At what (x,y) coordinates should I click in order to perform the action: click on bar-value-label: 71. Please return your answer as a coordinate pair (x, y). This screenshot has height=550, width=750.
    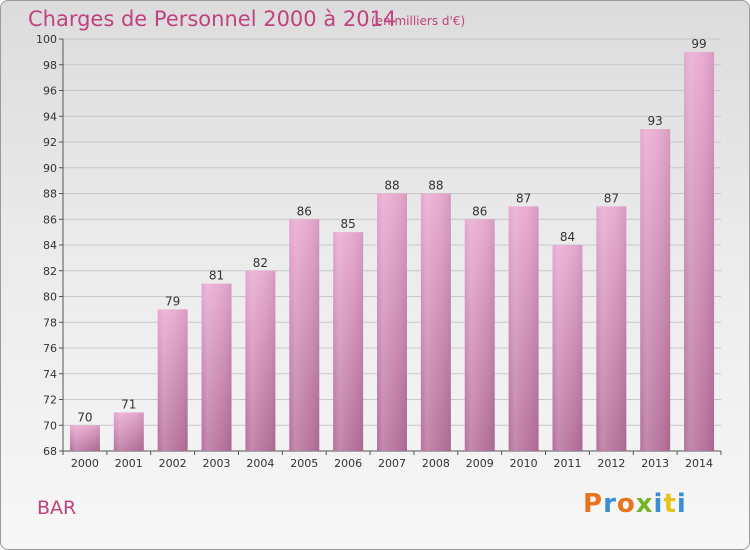
    Looking at the image, I should click on (128, 404).